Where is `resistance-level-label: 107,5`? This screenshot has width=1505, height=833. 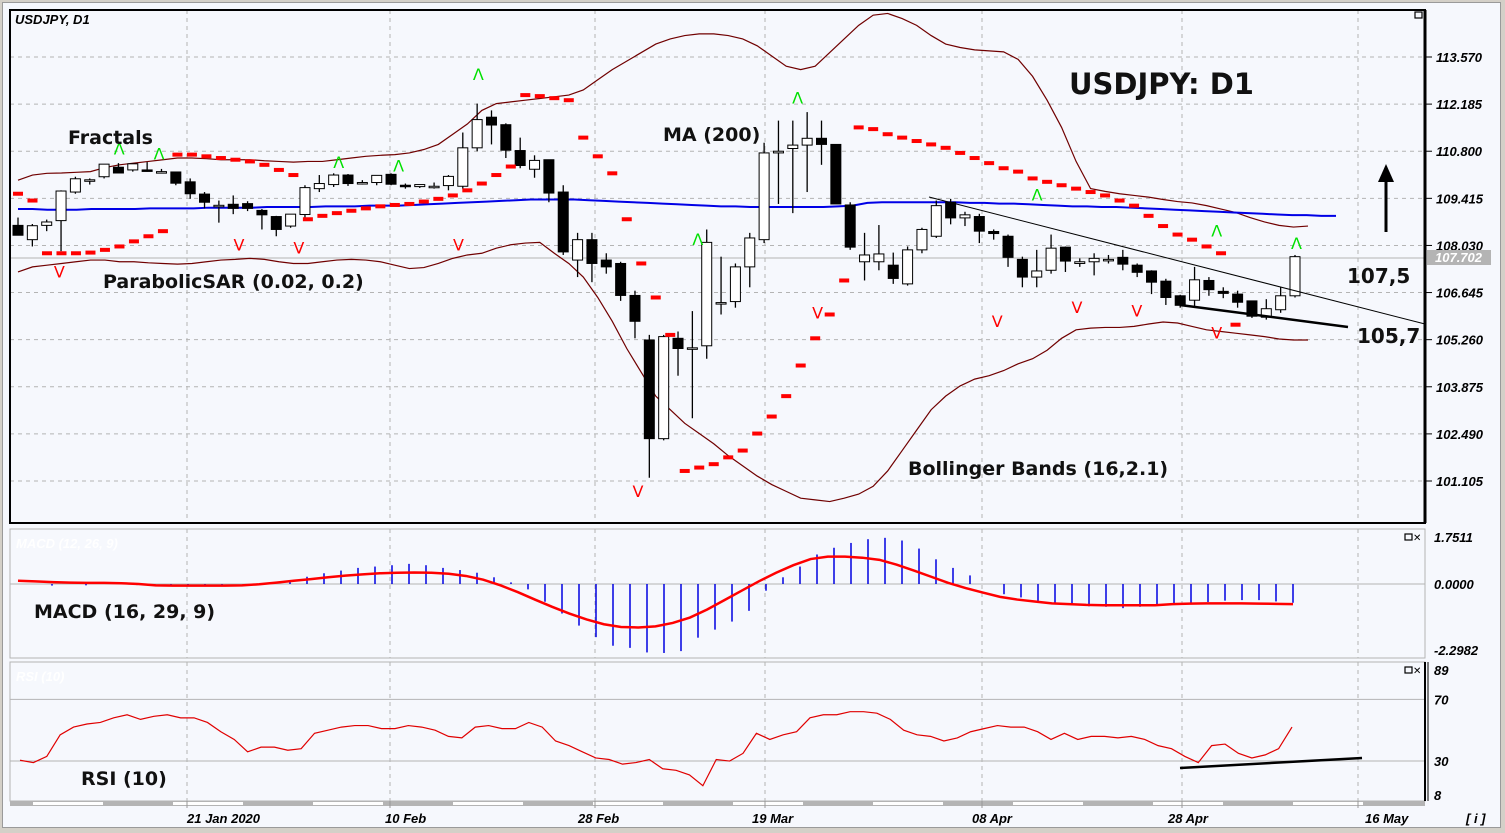 resistance-level-label: 107,5 is located at coordinates (1378, 276).